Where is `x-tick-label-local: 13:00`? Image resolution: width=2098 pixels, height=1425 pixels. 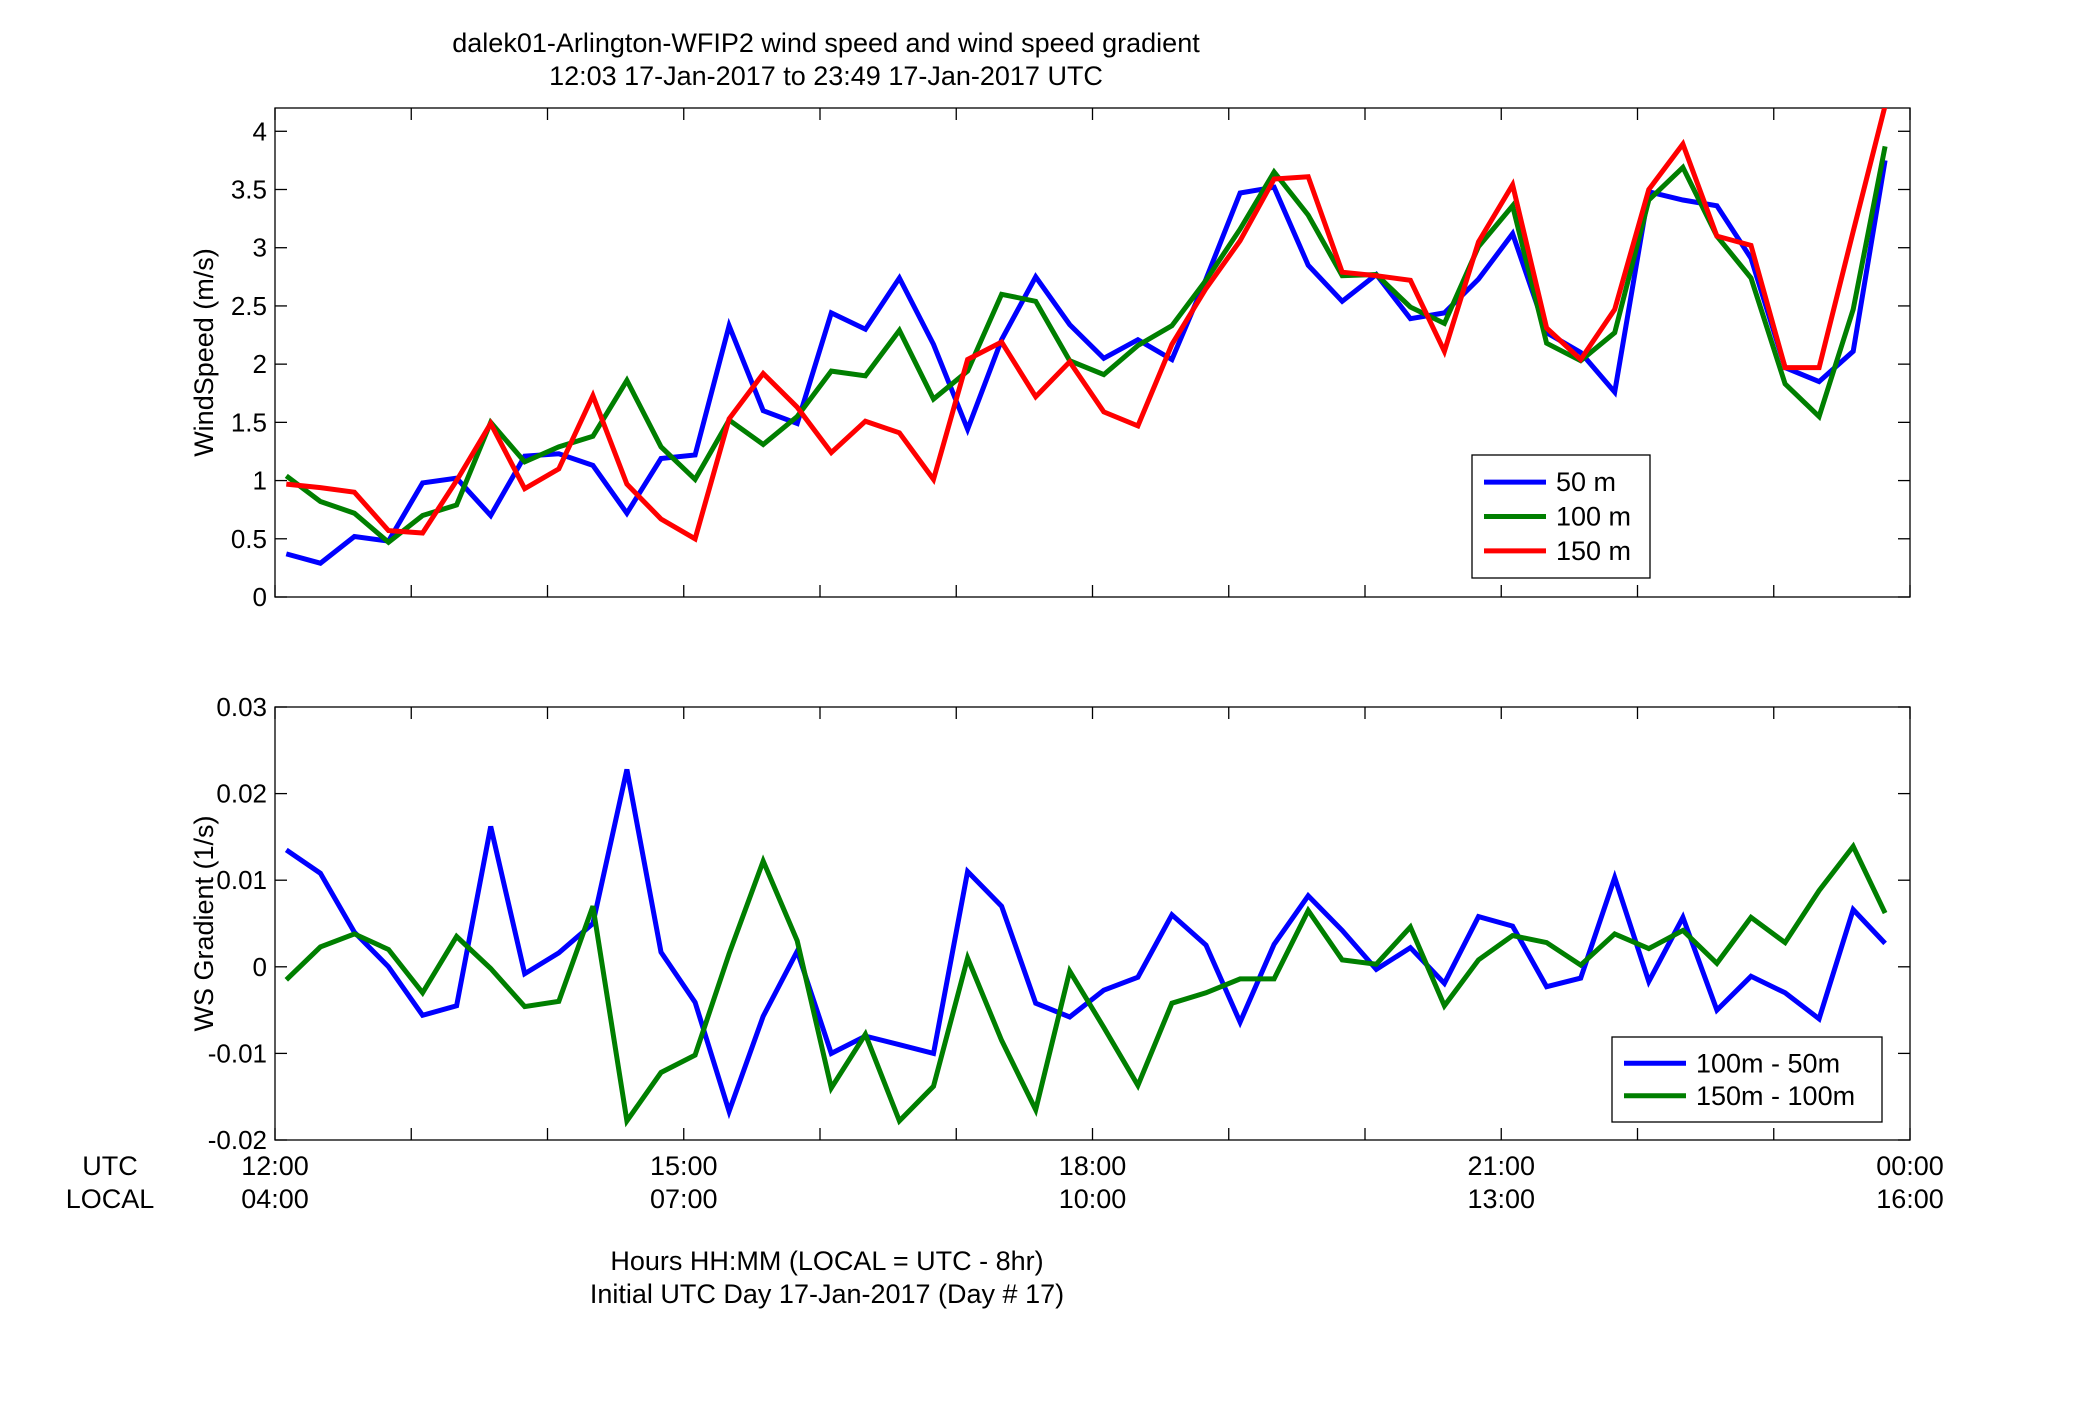
x-tick-label-local: 13:00 is located at coordinates (1501, 1199).